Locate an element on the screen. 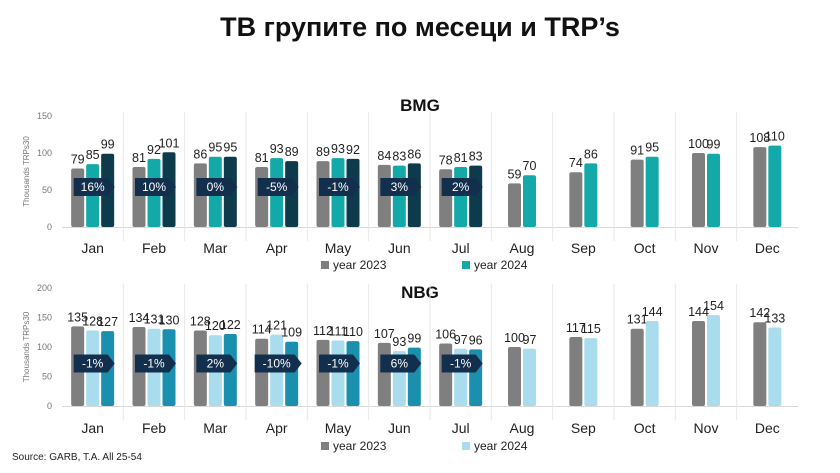 Image resolution: width=840 pixels, height=473 pixels. bmg-change-label: 3% is located at coordinates (400, 187).